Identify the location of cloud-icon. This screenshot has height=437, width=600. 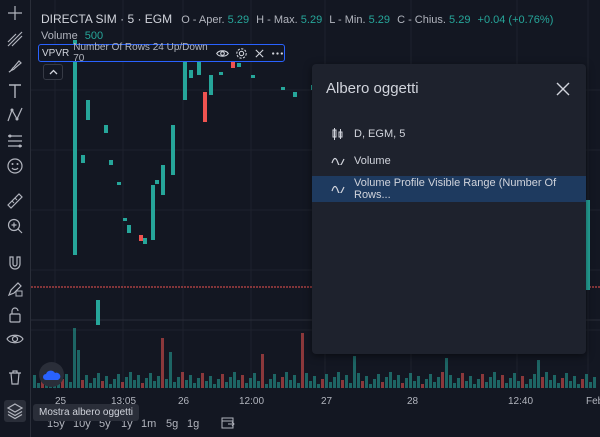
(51, 375).